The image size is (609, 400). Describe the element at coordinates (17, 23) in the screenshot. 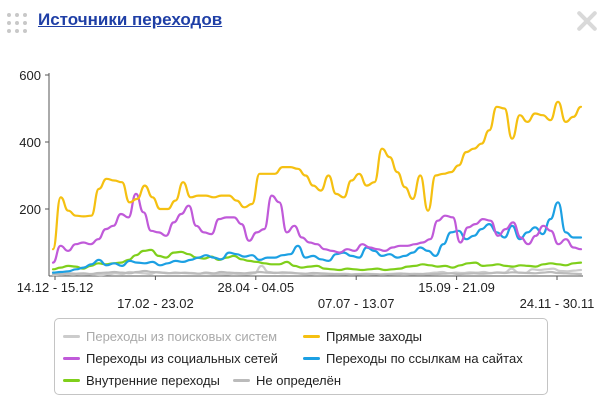

I see `drag-dots-icon` at that location.